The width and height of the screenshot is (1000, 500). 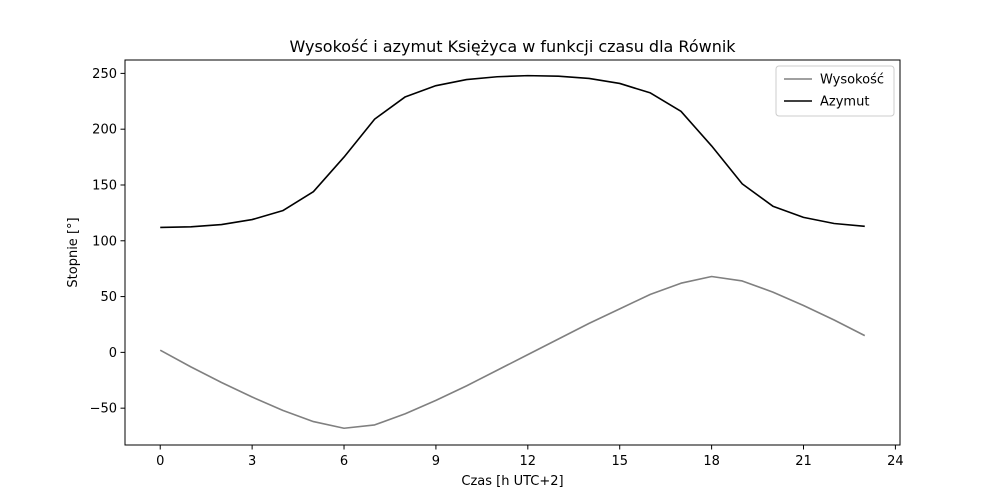 What do you see at coordinates (619, 461) in the screenshot?
I see `x-tick-label: 15` at bounding box center [619, 461].